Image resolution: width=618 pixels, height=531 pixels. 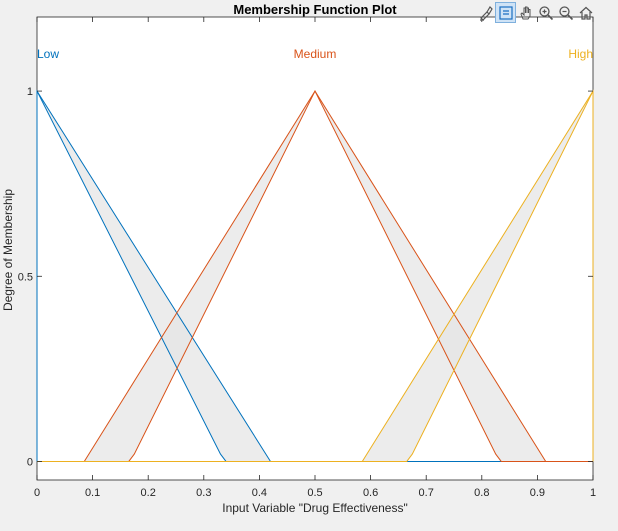 What do you see at coordinates (25, 277) in the screenshot?
I see `y-tick-label: 0.5` at bounding box center [25, 277].